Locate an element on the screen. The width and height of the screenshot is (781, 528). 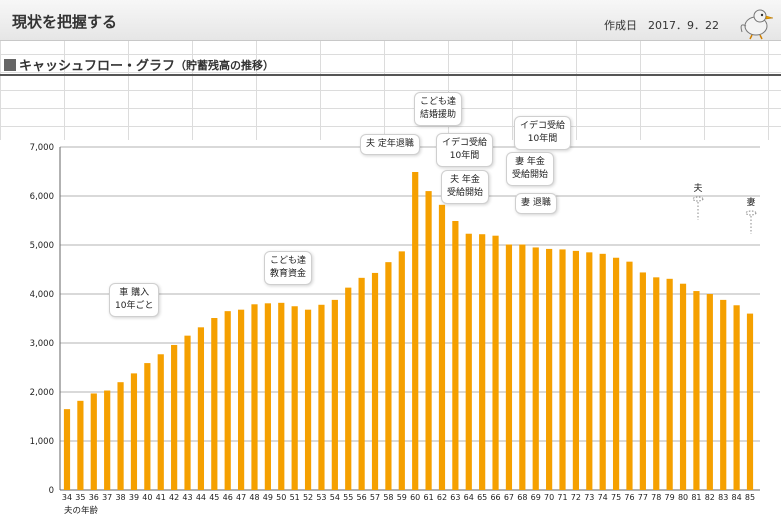
section-rule is located at coordinates (390, 75).